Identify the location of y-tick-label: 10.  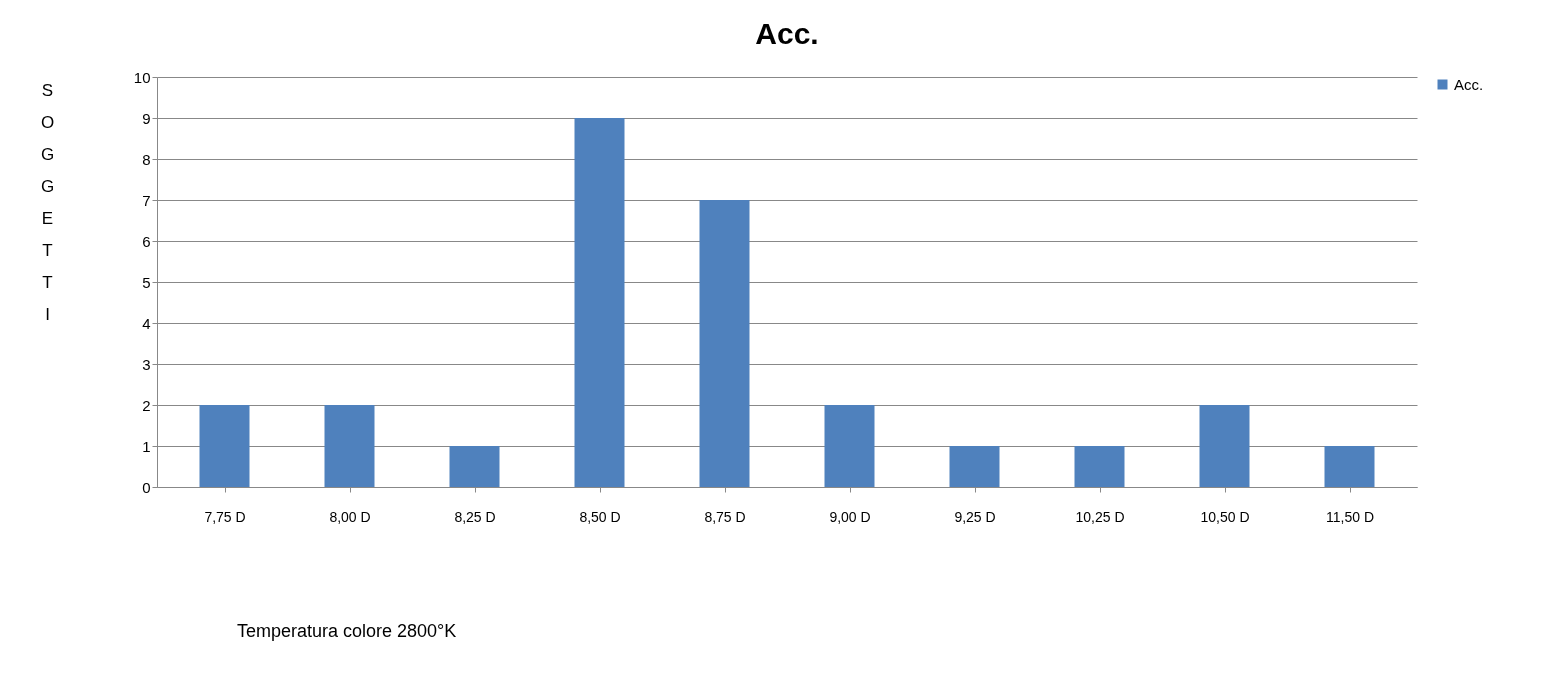
(142, 77).